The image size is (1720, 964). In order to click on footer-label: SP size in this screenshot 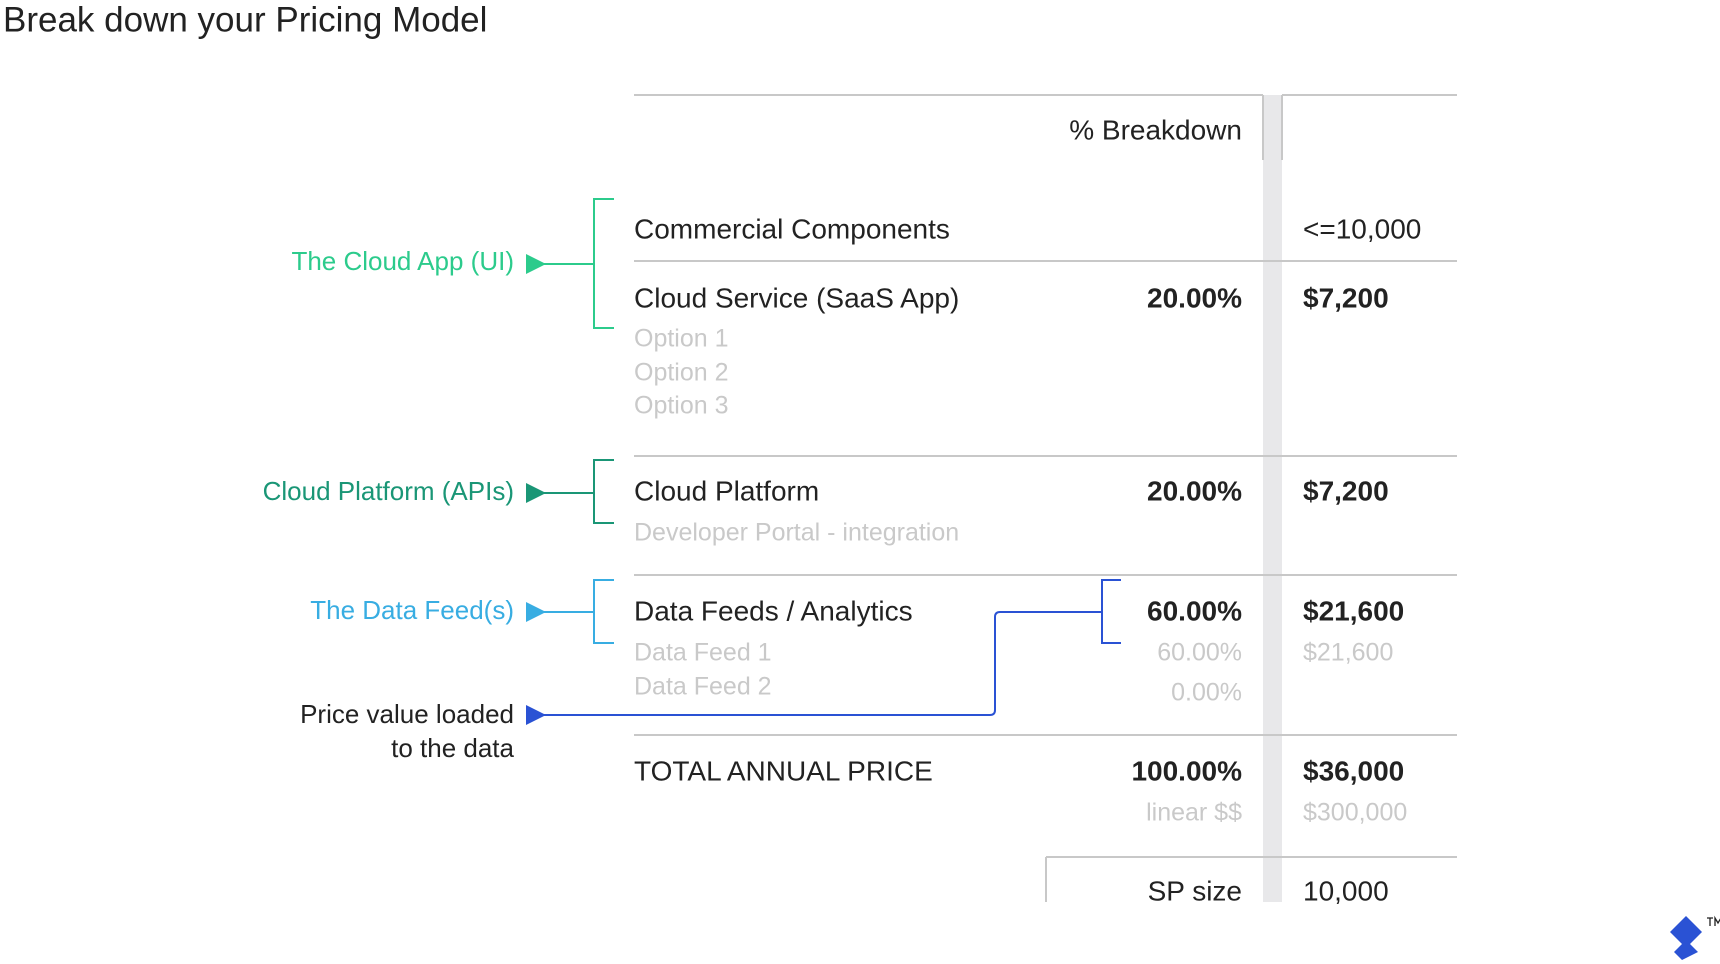, I will do `click(1195, 890)`.